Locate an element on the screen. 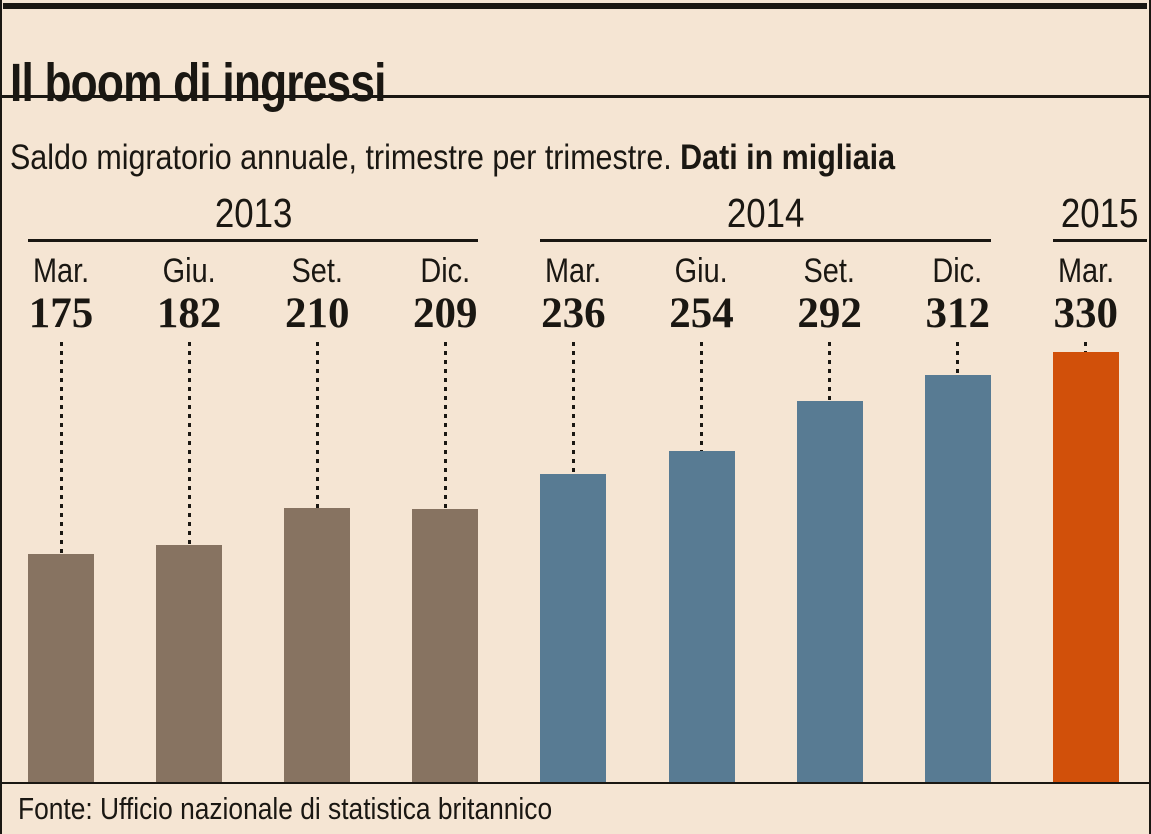 This screenshot has height=834, width=1151. year-label-2015: 2015 is located at coordinates (1100, 213).